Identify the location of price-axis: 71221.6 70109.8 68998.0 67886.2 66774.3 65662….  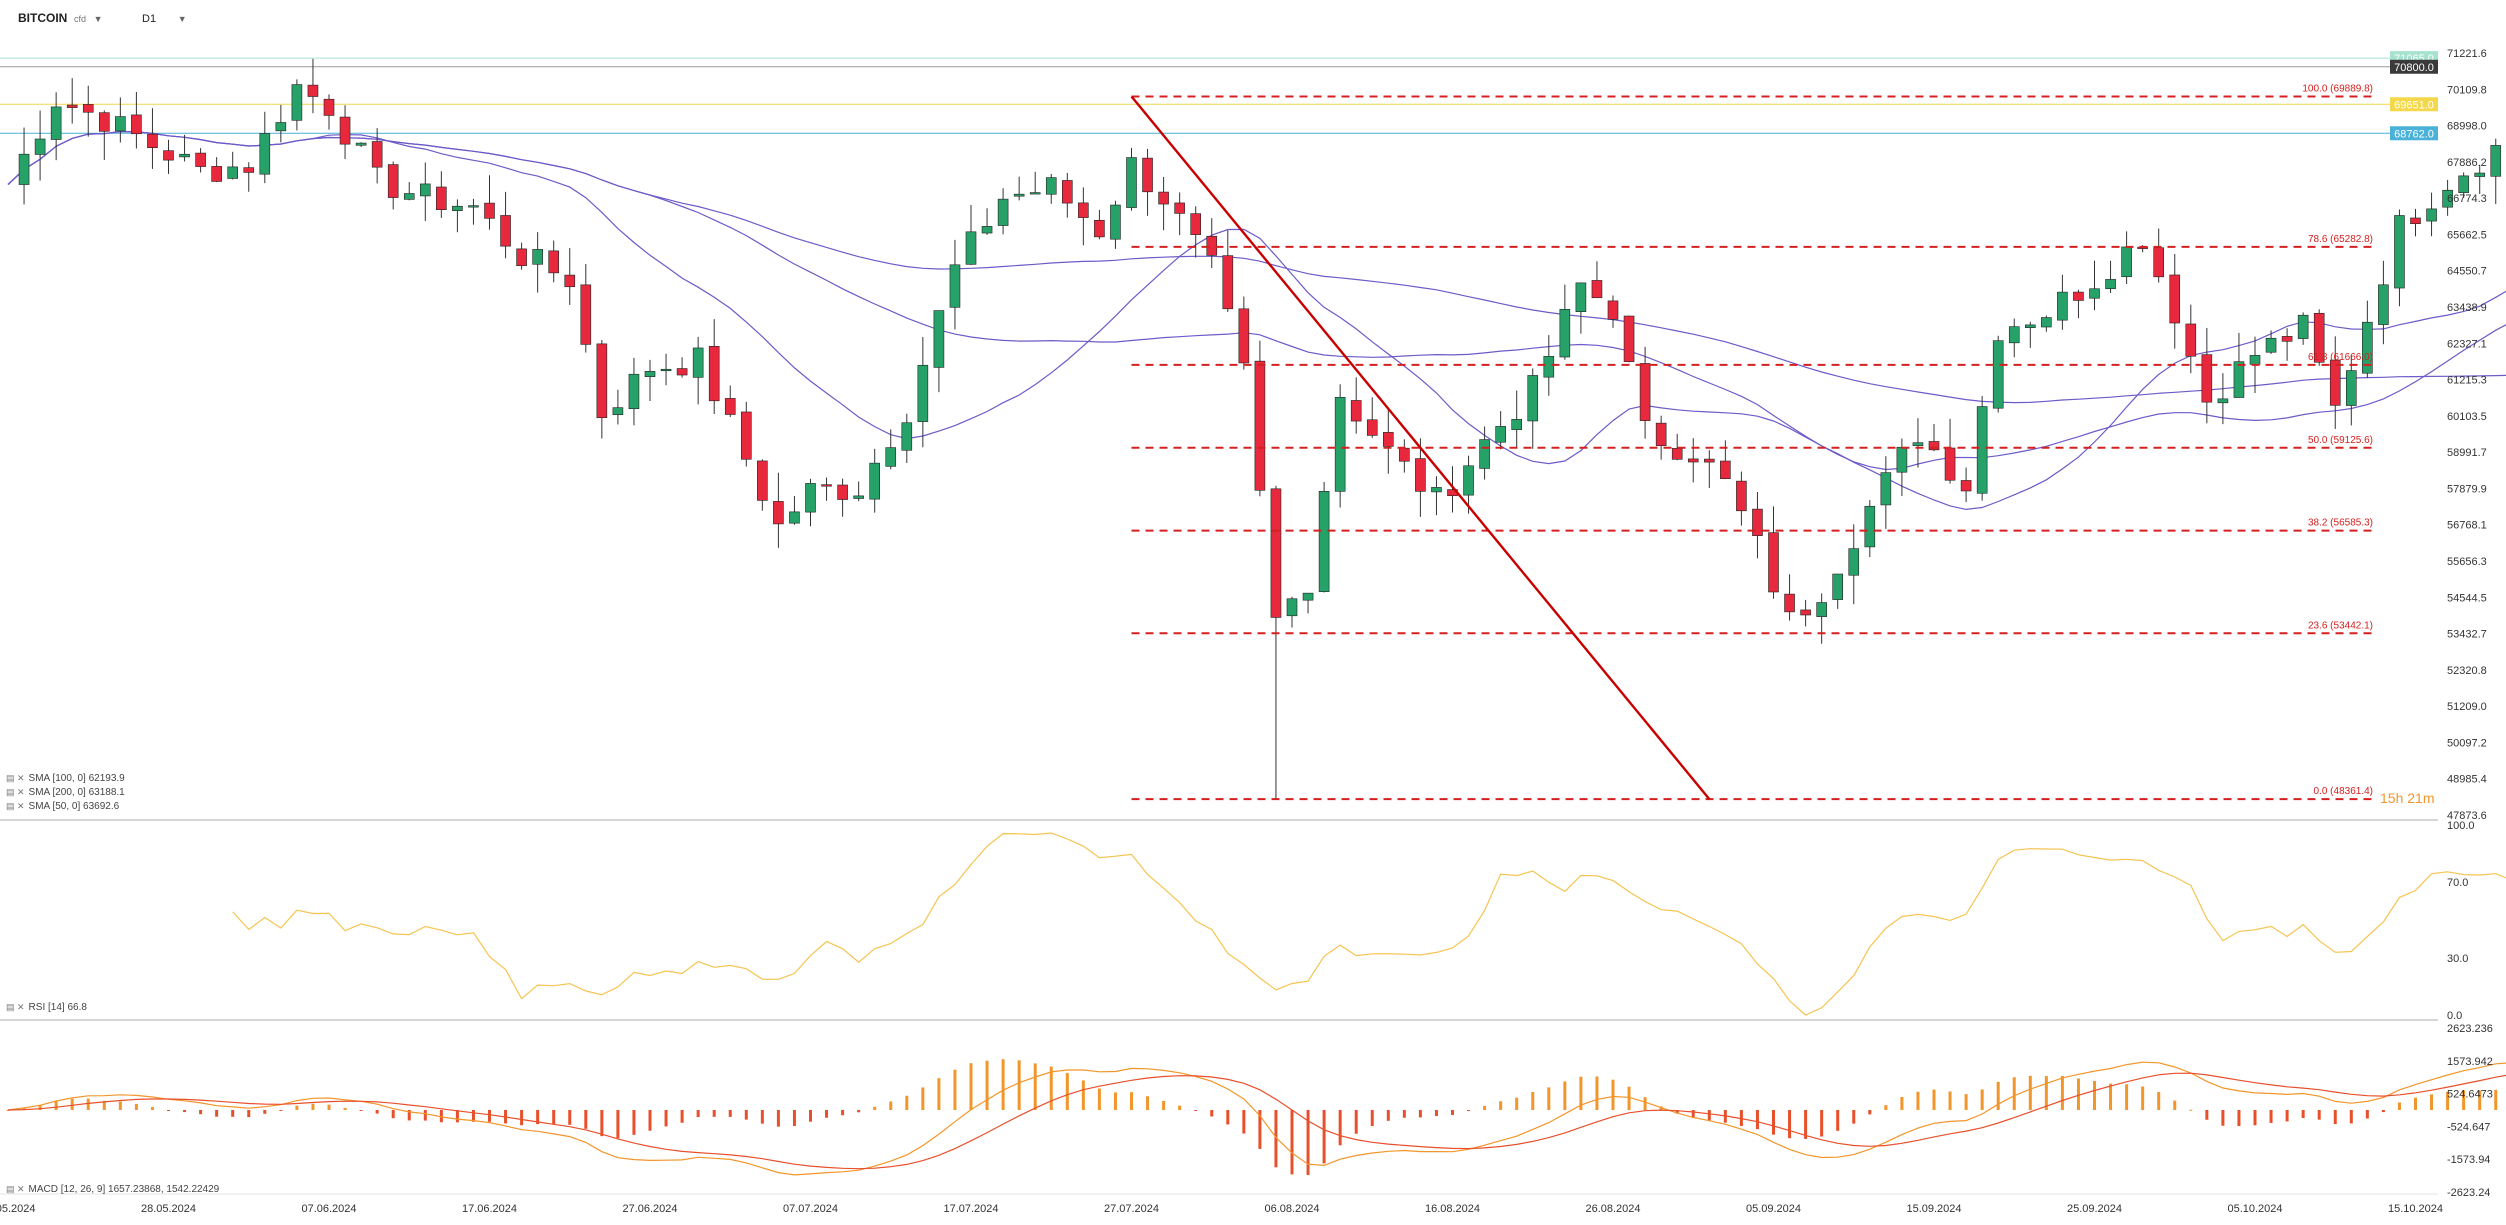
(2467, 435).